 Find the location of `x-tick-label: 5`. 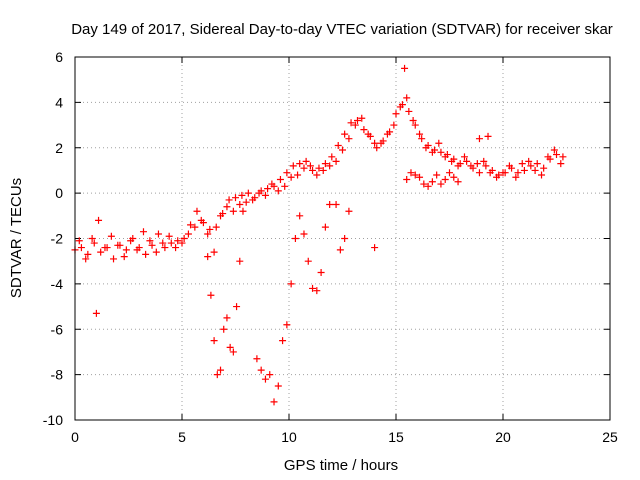

x-tick-label: 5 is located at coordinates (182, 437).